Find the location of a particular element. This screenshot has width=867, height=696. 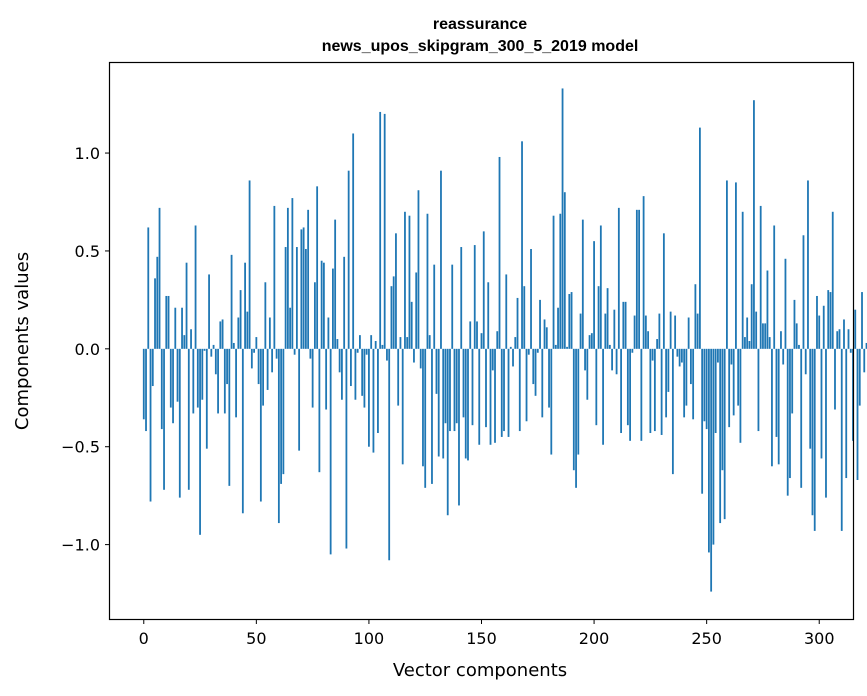

x-axis-ticks: 0 50 100 150 200 250 300 is located at coordinates (487, 633).